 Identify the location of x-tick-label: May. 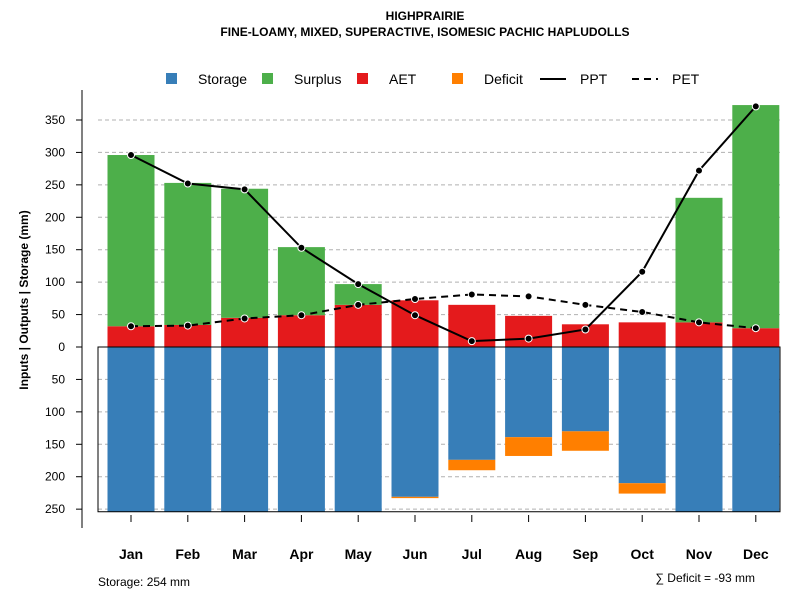
(358, 554).